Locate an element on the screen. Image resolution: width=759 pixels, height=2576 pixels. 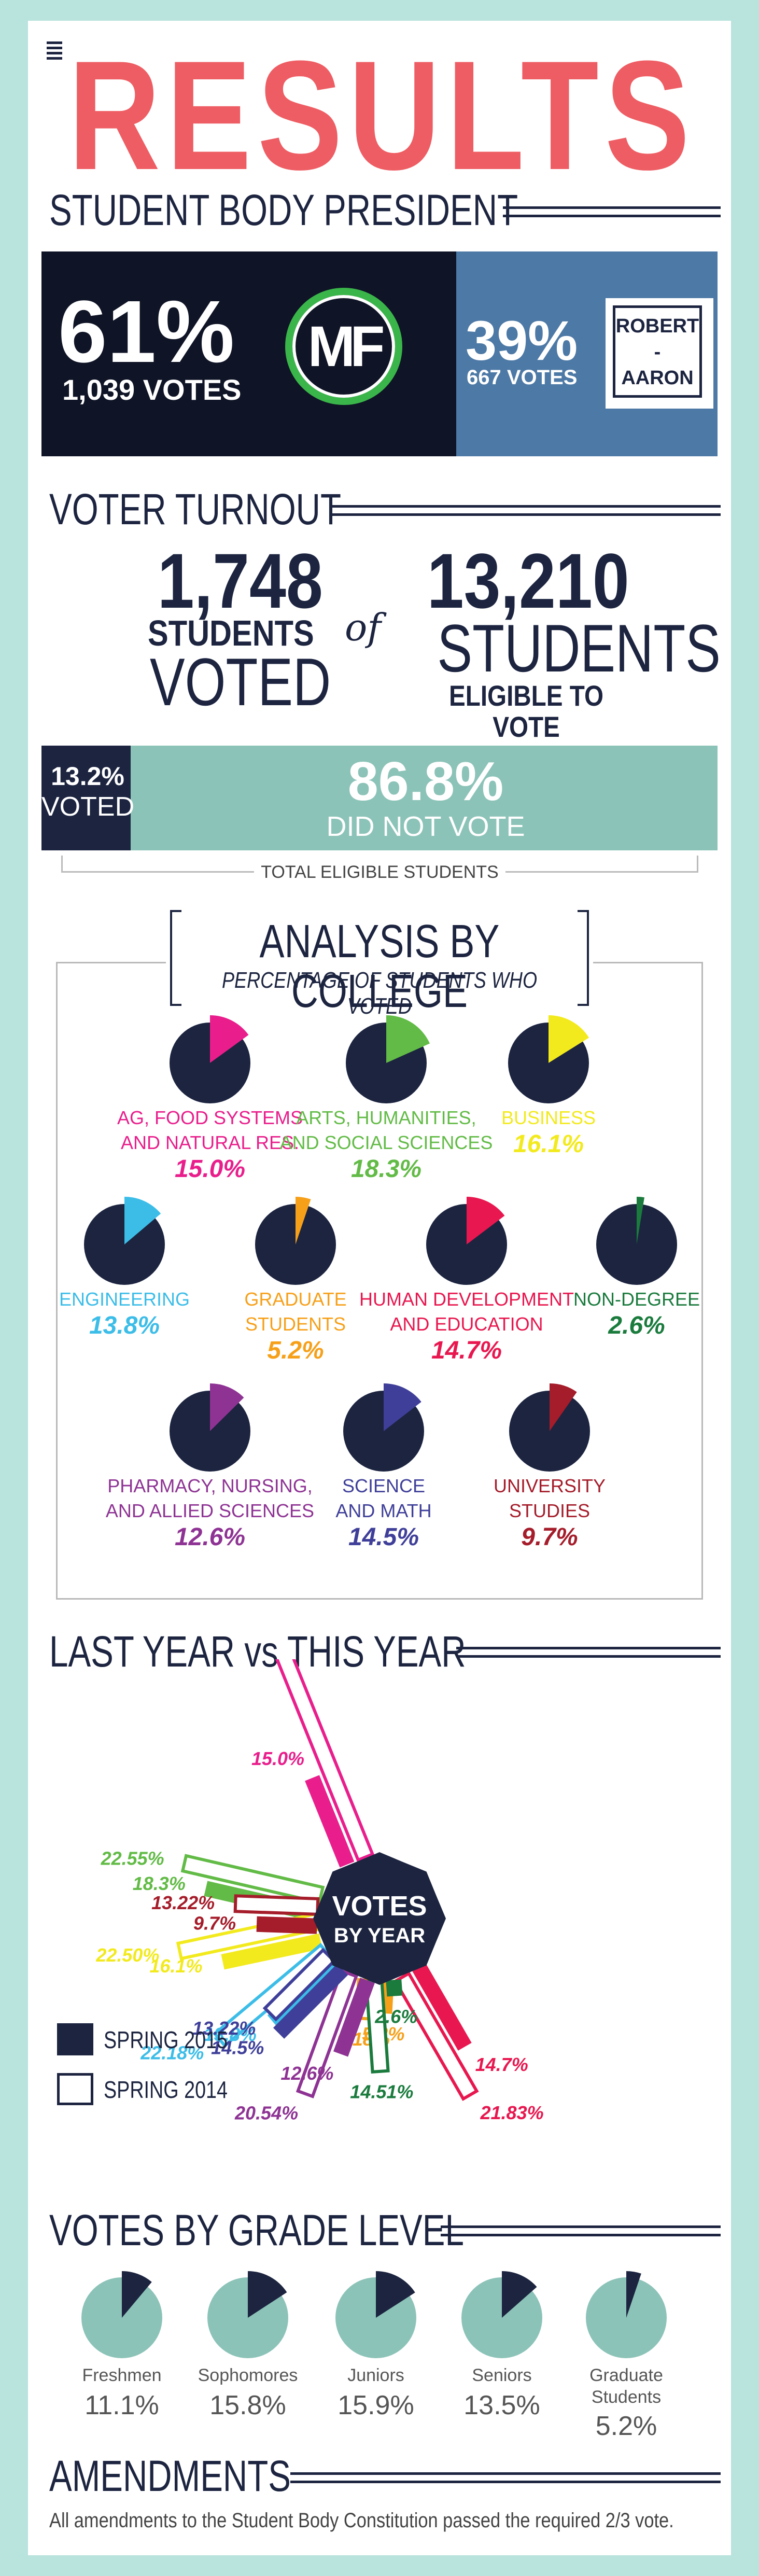
turnout-section-title: VOTER TURNOUT is located at coordinates (195, 509).